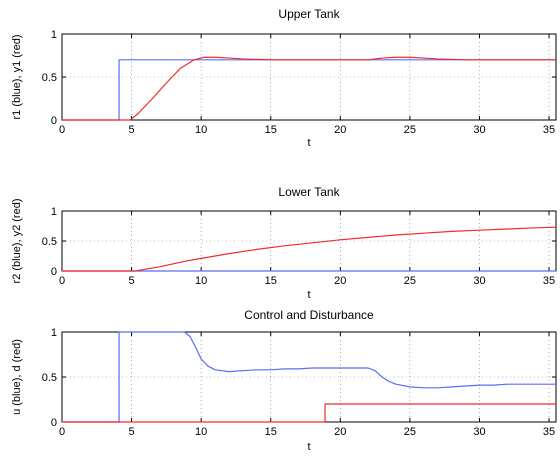 The width and height of the screenshot is (560, 458). What do you see at coordinates (309, 315) in the screenshot?
I see `panel-title: Control and Disturbance` at bounding box center [309, 315].